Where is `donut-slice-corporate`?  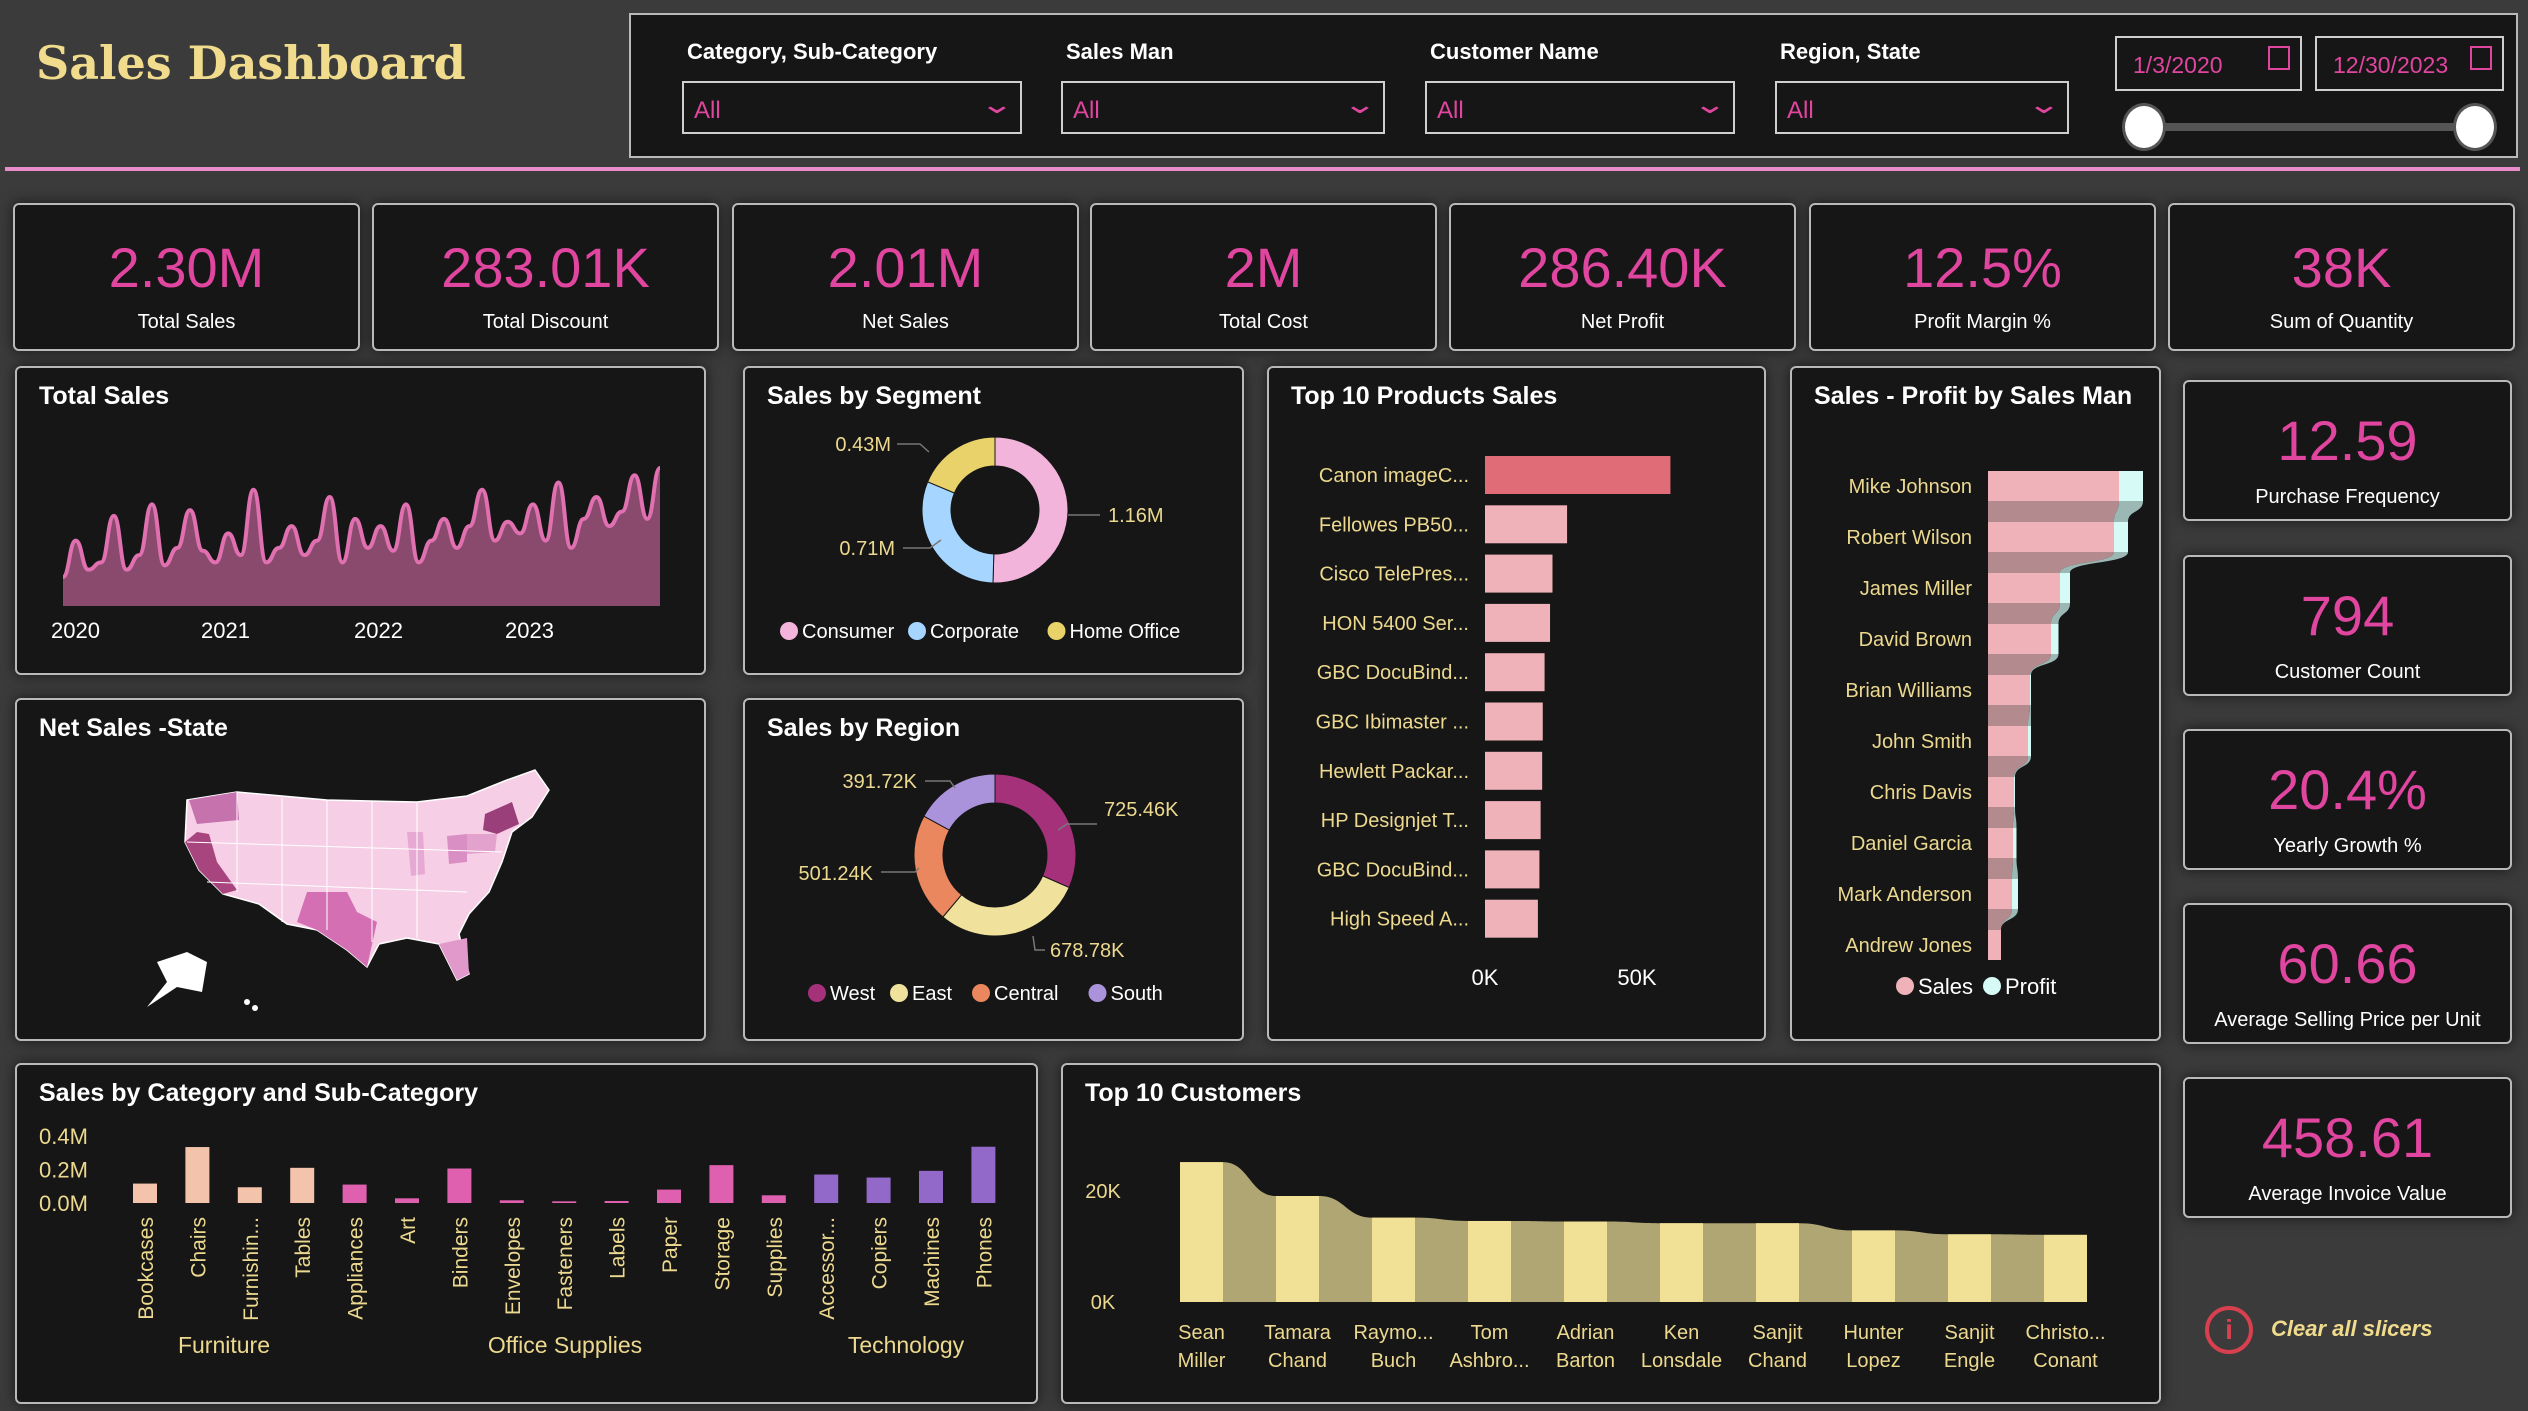
donut-slice-corporate is located at coordinates (958, 532).